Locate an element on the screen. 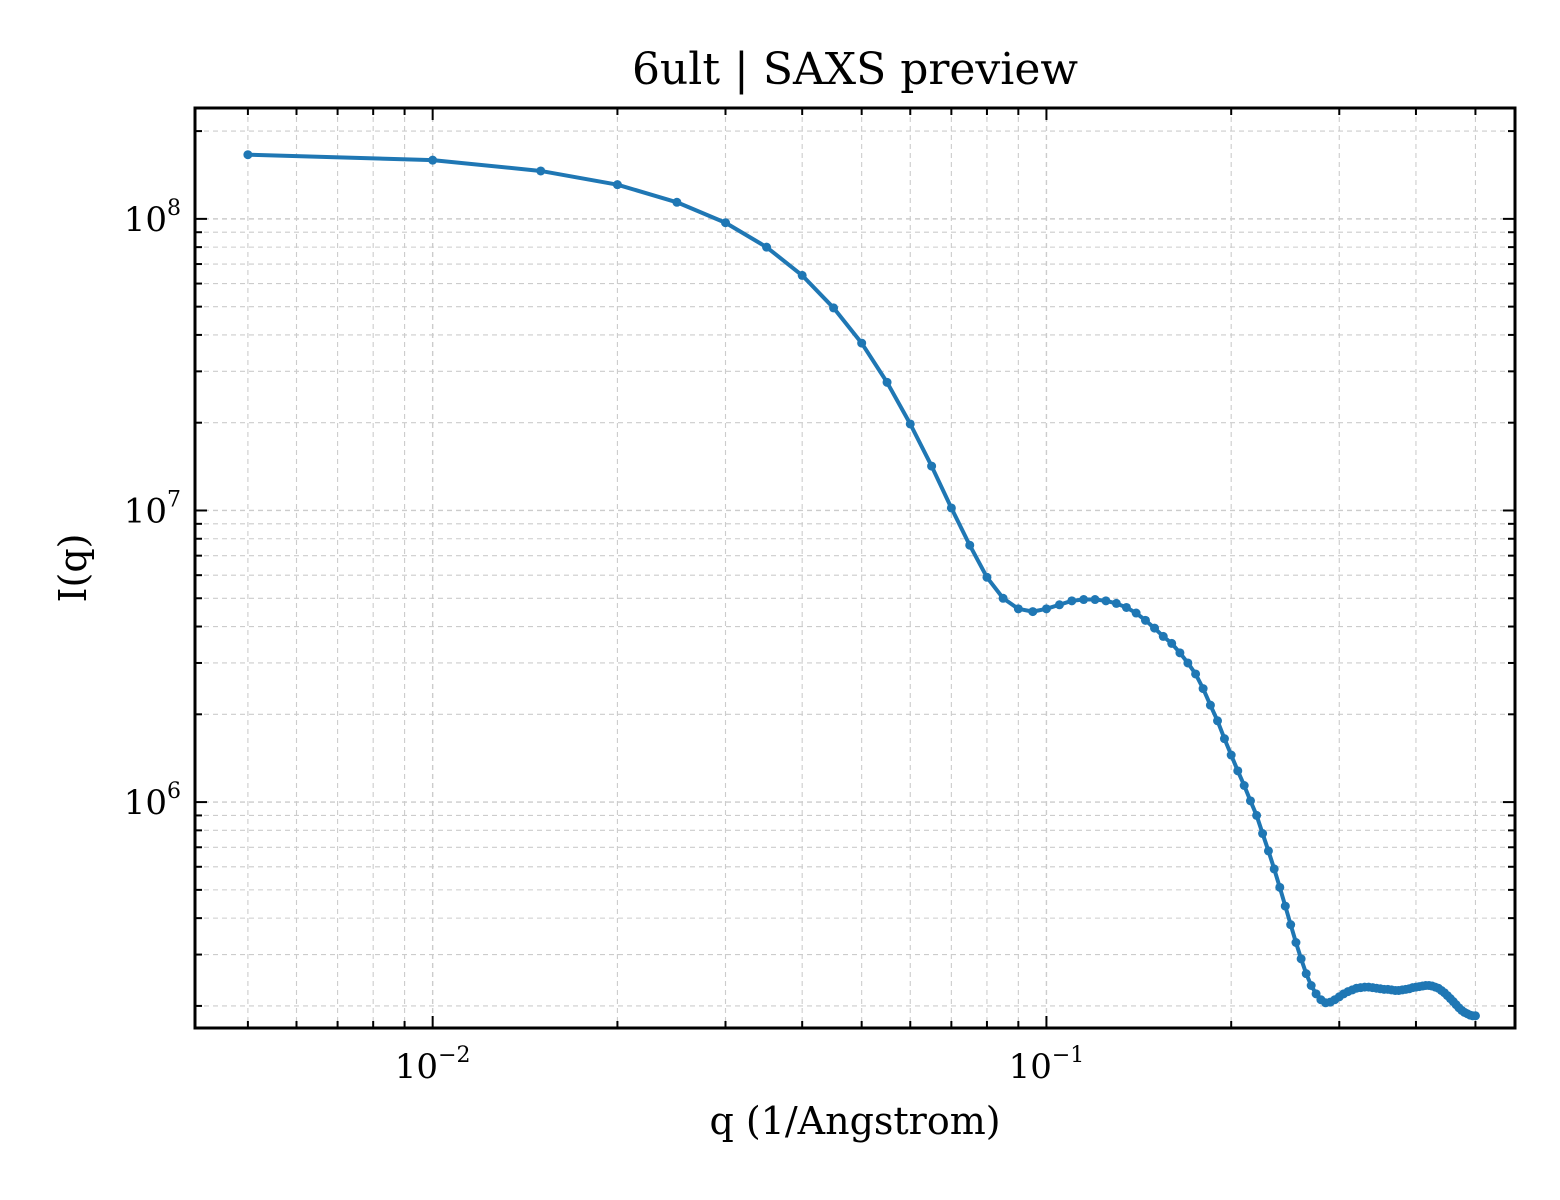  x-axis-label: q (1/Angstrom) is located at coordinates (854, 1121).